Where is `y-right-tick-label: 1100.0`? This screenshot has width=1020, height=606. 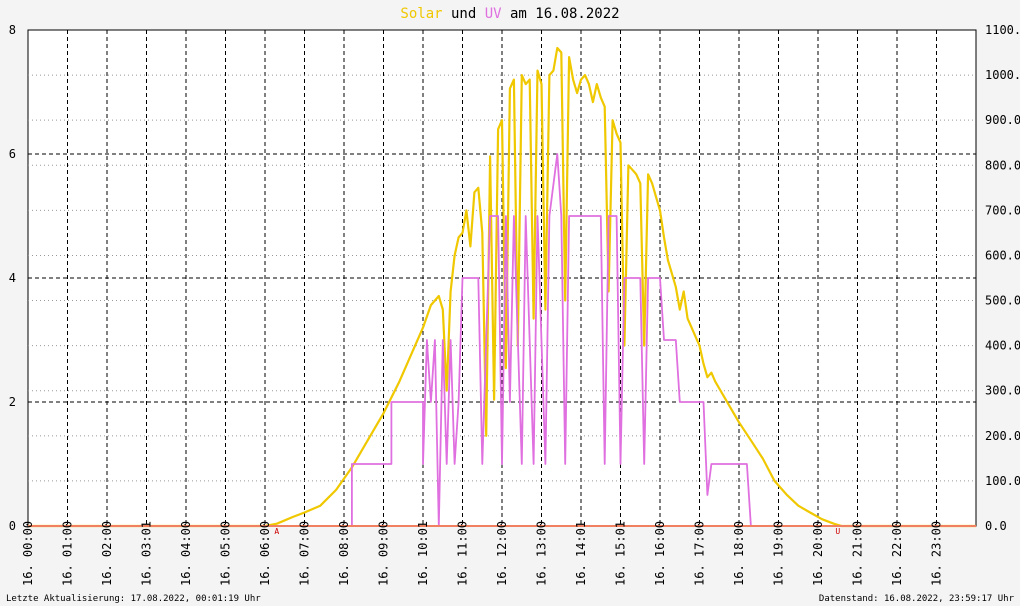
y-right-tick-label: 1100.0 is located at coordinates (1002, 30).